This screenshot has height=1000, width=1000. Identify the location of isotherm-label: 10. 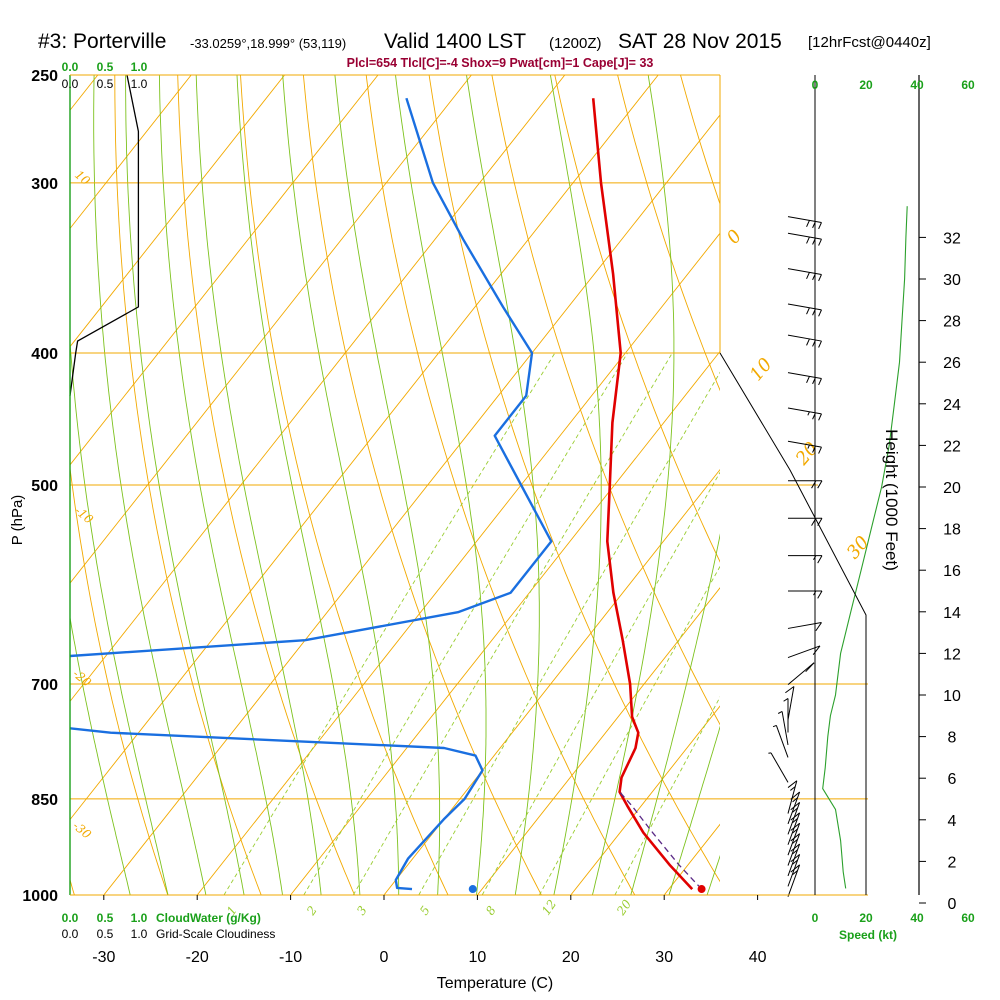
(761, 369).